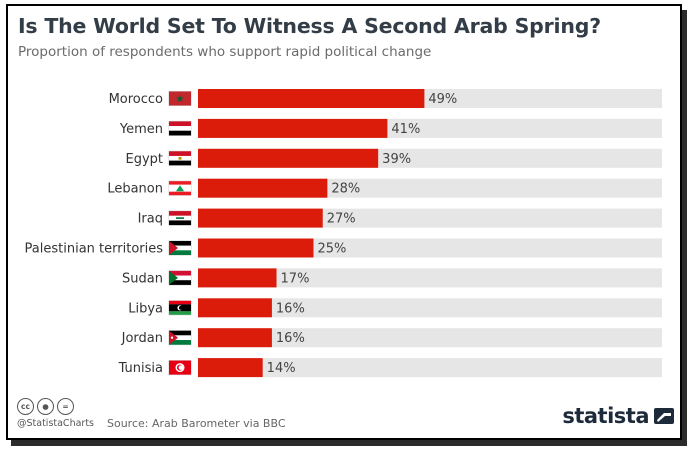 This screenshot has width=690, height=451. I want to click on value-label: 27%, so click(341, 219).